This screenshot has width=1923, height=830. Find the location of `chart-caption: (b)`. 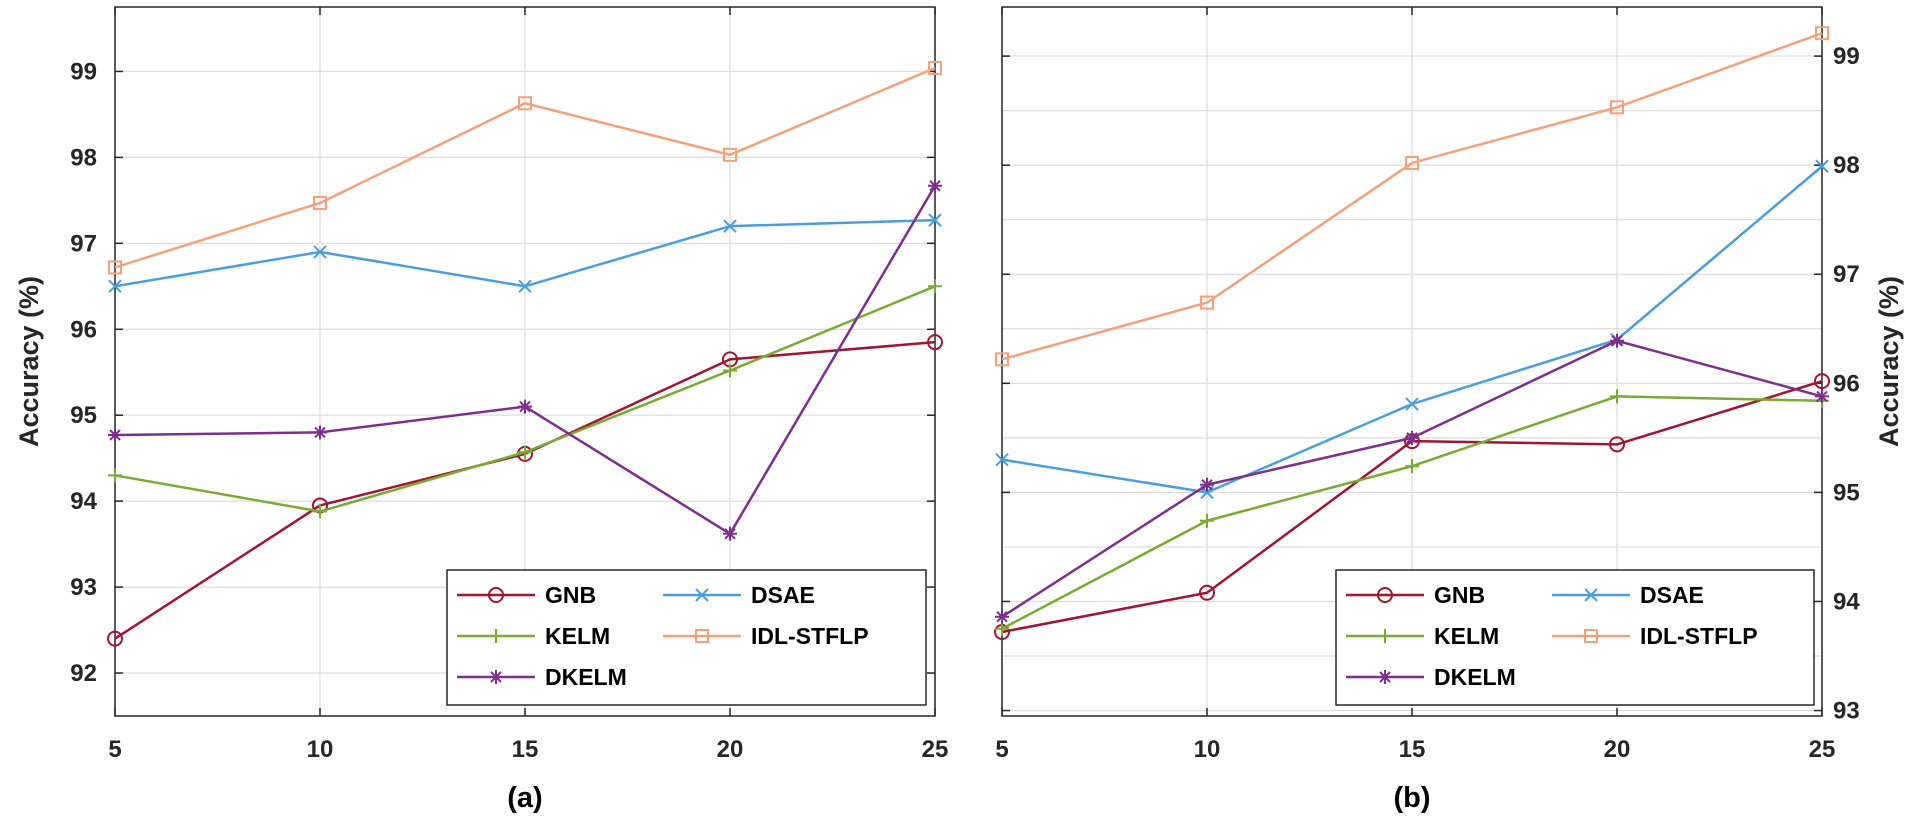

chart-caption: (b) is located at coordinates (1411, 798).